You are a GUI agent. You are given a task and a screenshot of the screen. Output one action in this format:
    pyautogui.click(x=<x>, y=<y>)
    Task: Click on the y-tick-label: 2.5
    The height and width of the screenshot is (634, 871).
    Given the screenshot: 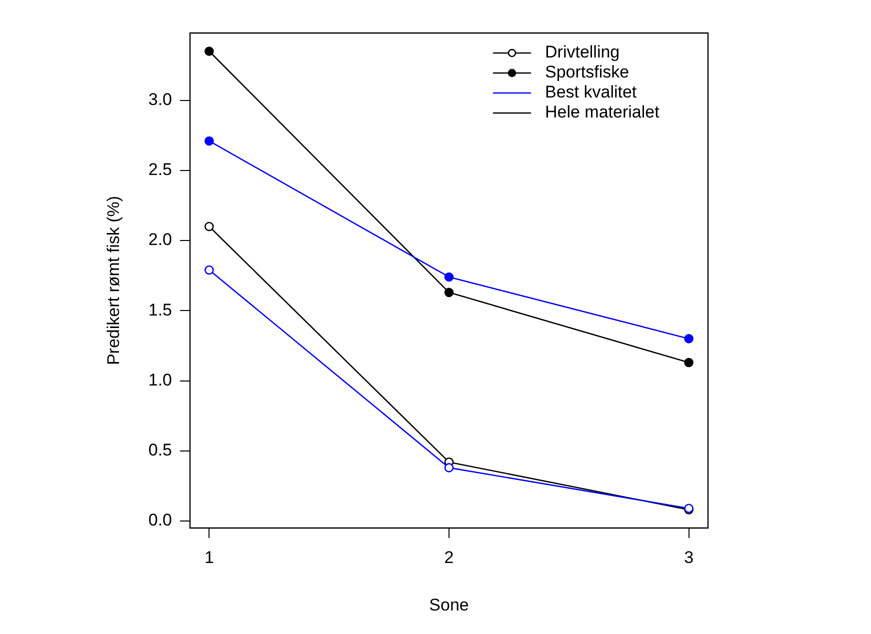 What is the action you would take?
    pyautogui.click(x=160, y=170)
    